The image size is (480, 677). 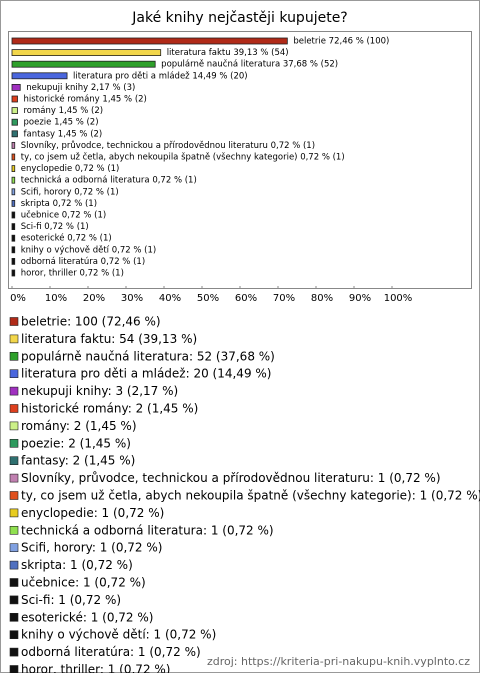 What do you see at coordinates (94, 298) in the screenshot?
I see `x-tick-label: 20%` at bounding box center [94, 298].